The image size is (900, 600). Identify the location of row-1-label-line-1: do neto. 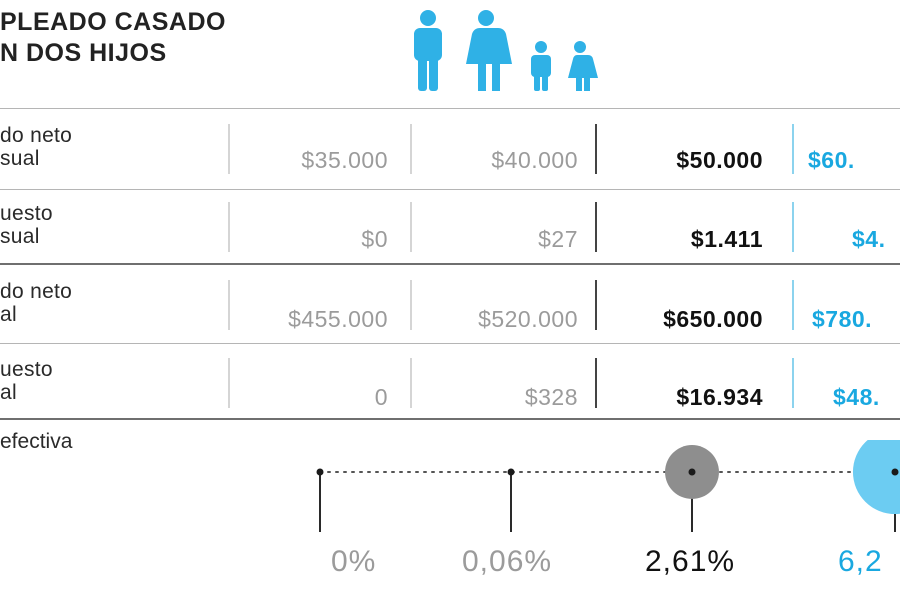
(36, 135).